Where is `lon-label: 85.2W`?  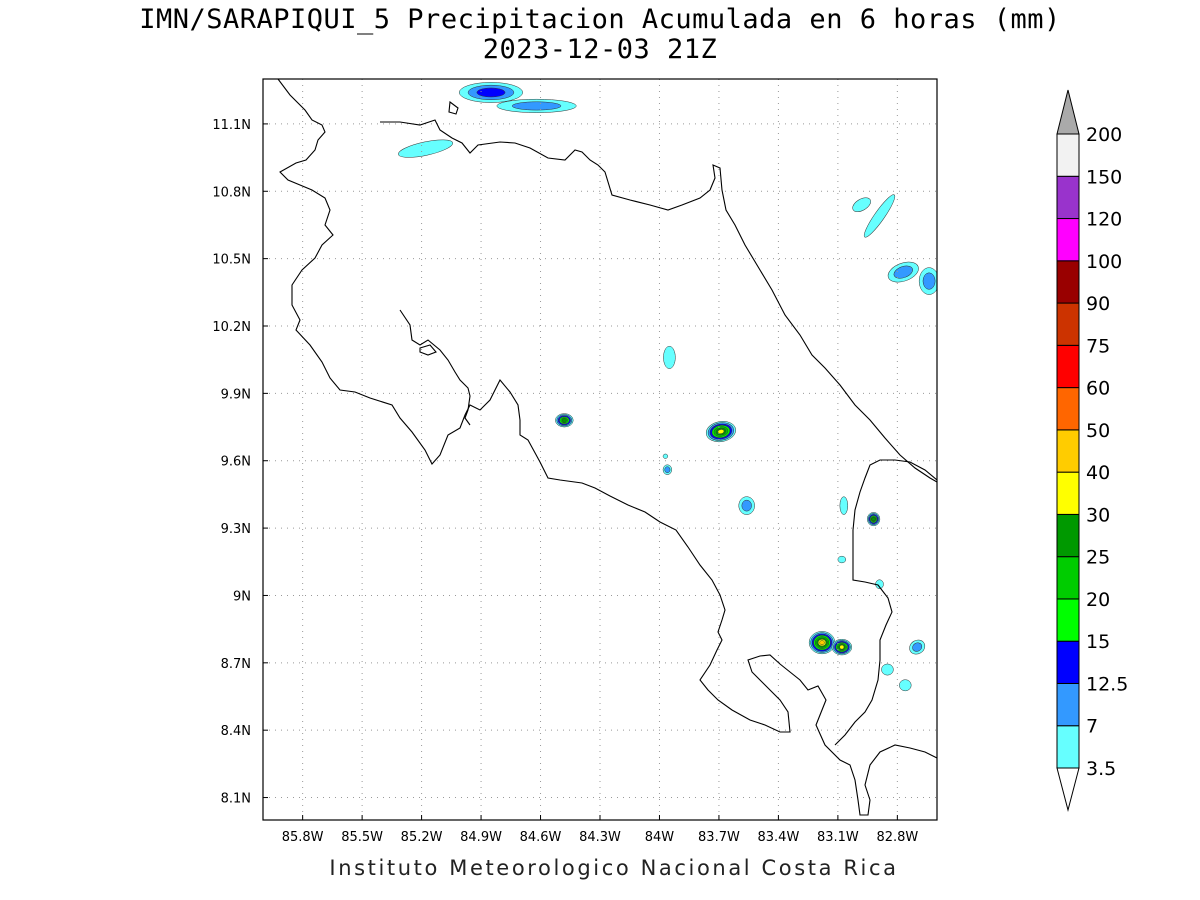
lon-label: 85.2W is located at coordinates (422, 837).